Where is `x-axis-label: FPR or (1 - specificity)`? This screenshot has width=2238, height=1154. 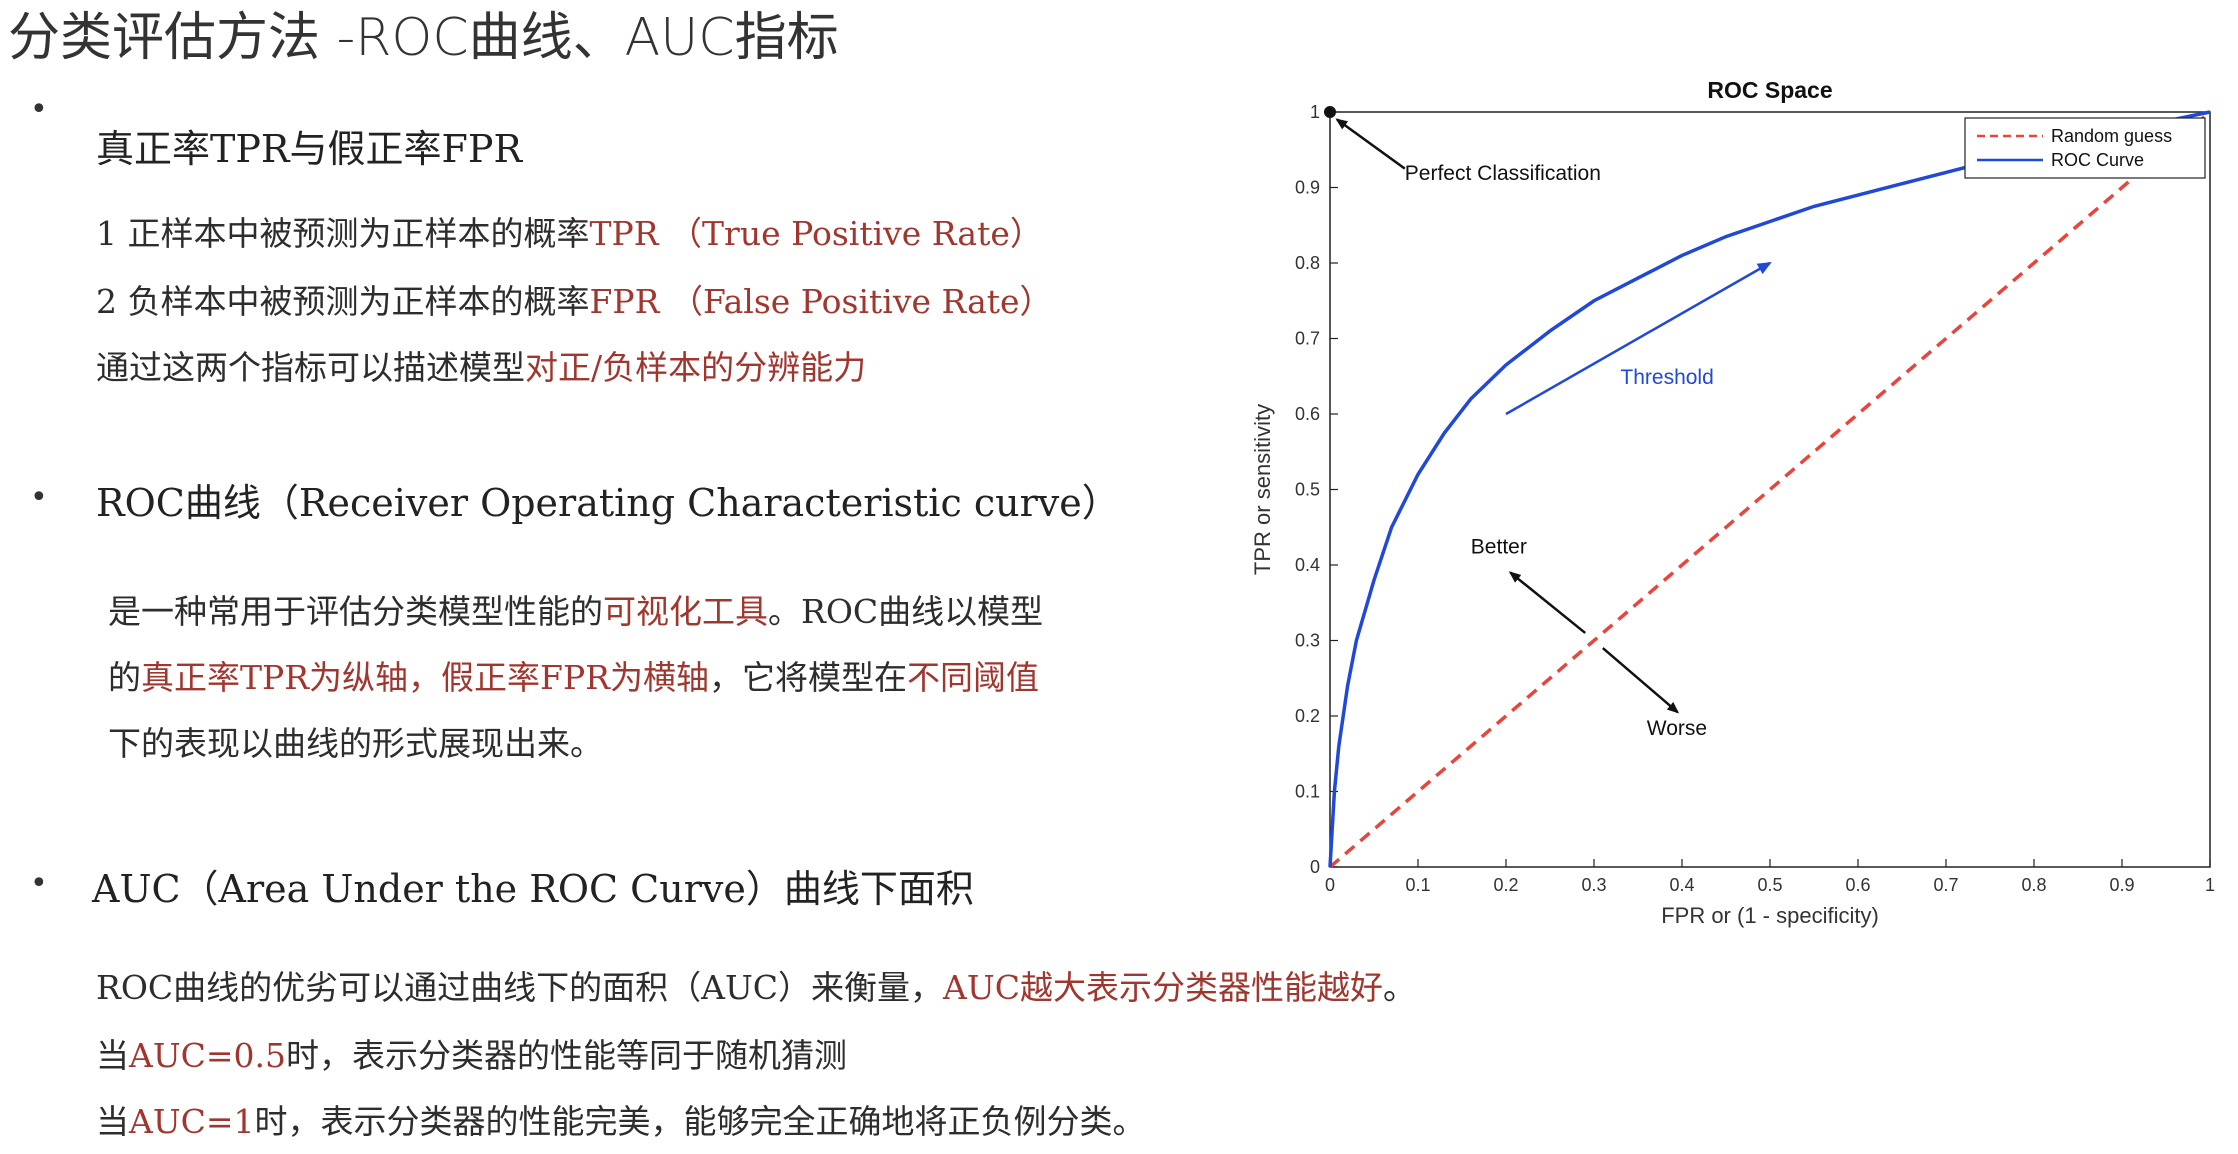 x-axis-label: FPR or (1 - specificity) is located at coordinates (1770, 915).